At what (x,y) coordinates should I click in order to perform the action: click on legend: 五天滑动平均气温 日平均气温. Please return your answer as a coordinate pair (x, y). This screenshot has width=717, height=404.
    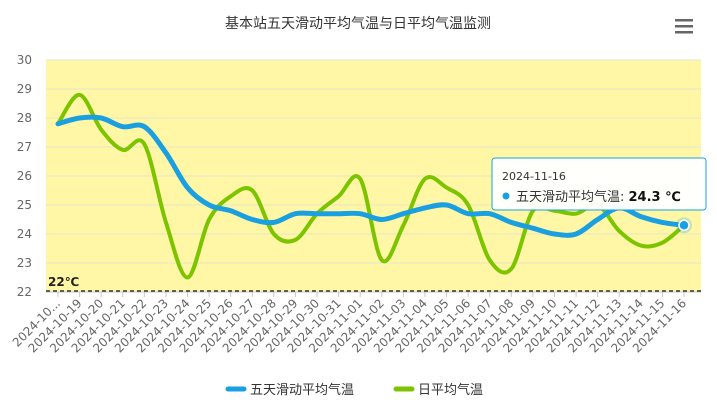
    Looking at the image, I should click on (354, 390).